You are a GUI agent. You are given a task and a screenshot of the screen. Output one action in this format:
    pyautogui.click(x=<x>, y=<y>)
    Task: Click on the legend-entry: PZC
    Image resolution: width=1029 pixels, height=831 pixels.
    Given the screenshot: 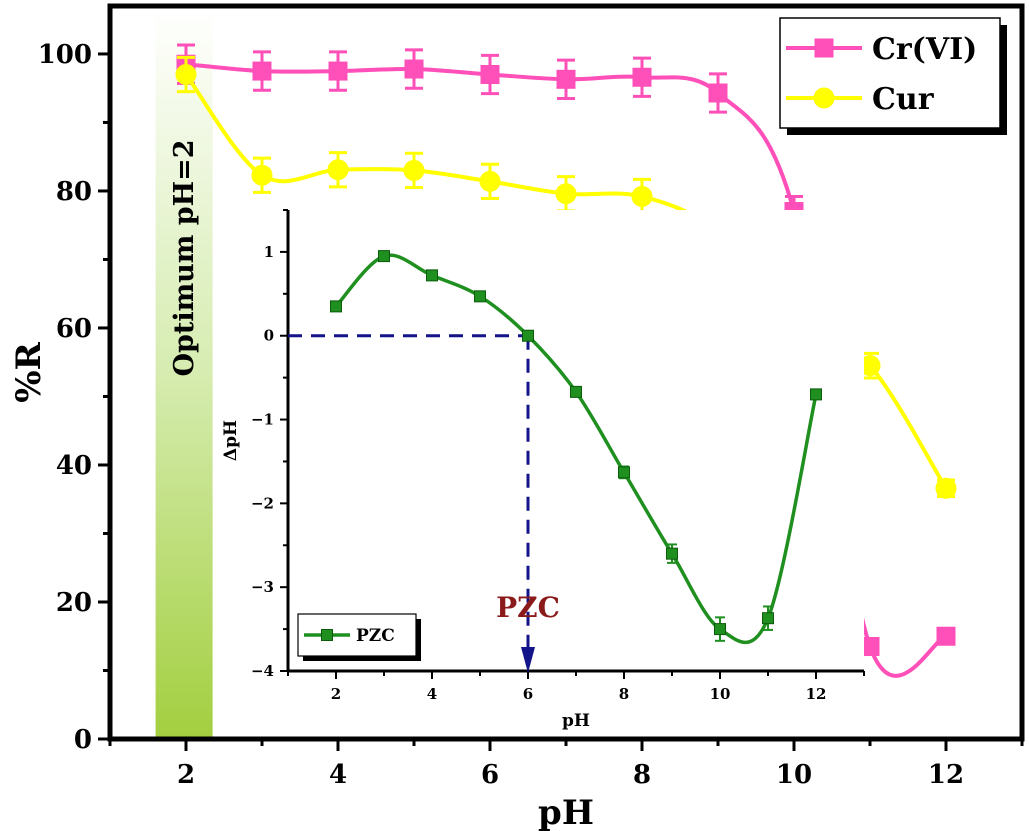 What is the action you would take?
    pyautogui.click(x=349, y=636)
    